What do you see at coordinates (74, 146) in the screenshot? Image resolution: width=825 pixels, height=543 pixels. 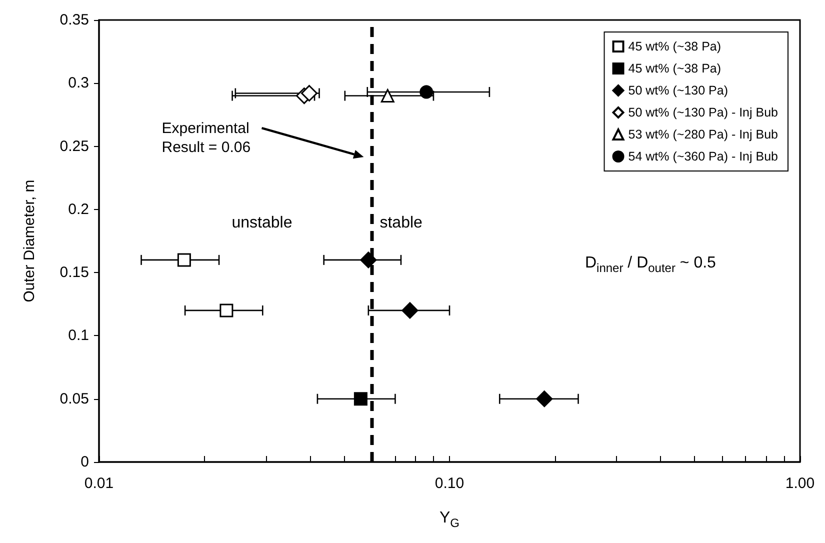 I see `y-tick-label: 0.25` at bounding box center [74, 146].